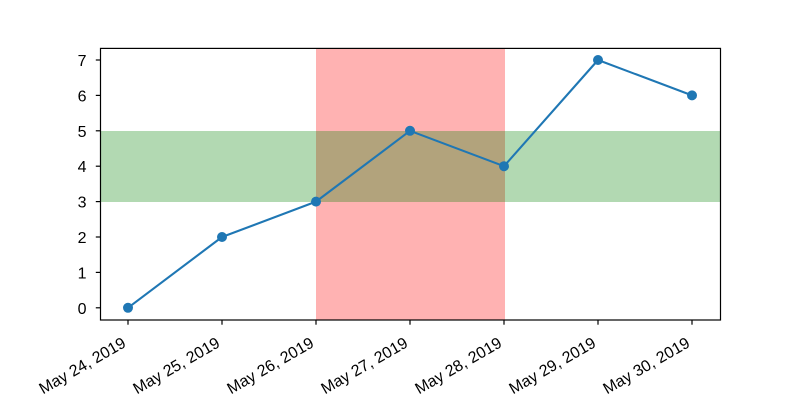  What do you see at coordinates (82, 309) in the screenshot?
I see `svg-text: 0` at bounding box center [82, 309].